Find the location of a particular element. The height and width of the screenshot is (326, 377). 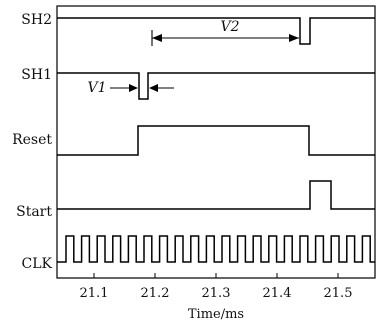

v2-label: V2 is located at coordinates (229, 27).